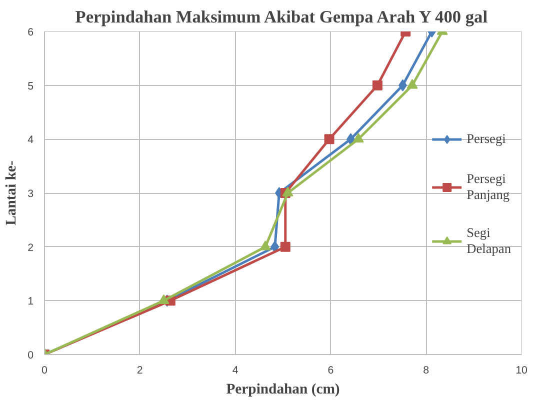  I want to click on y-tick-label: 1, so click(31, 302).